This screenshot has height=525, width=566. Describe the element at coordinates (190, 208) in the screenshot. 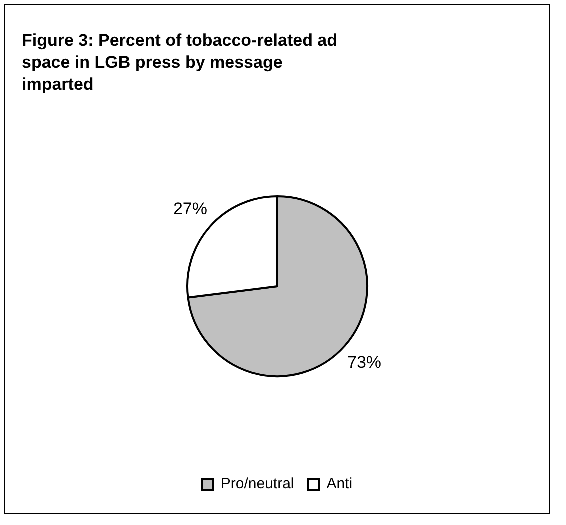

I see `data-label: 27%` at that location.